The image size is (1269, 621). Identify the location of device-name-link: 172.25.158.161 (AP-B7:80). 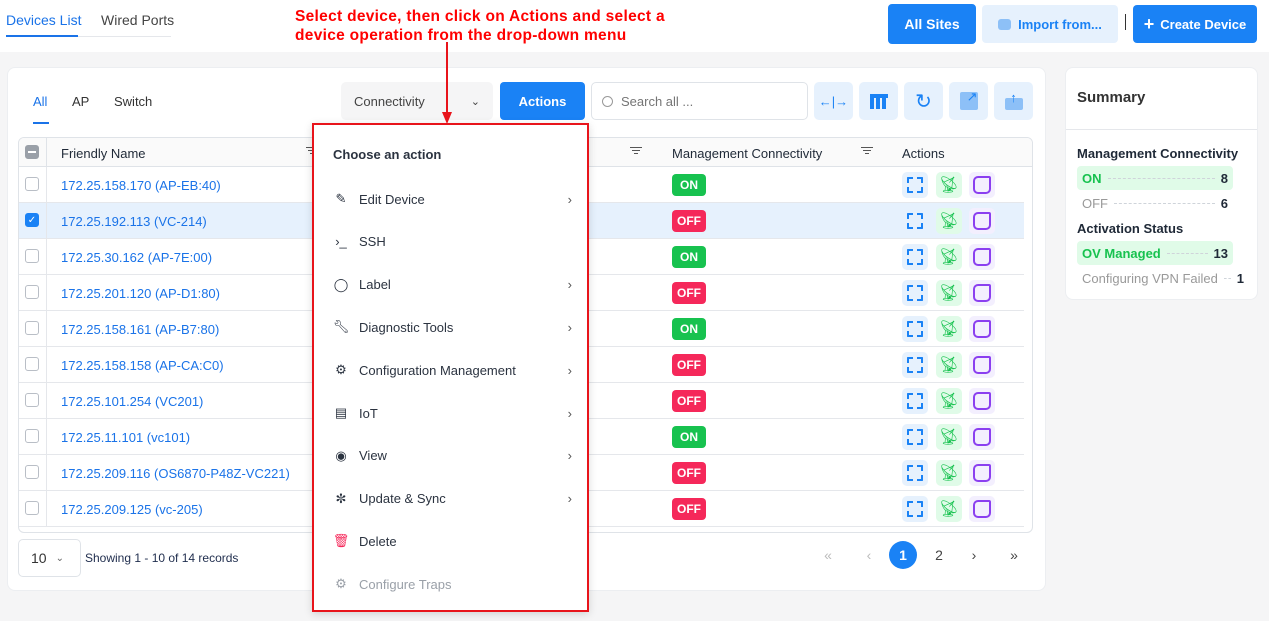
(140, 329).